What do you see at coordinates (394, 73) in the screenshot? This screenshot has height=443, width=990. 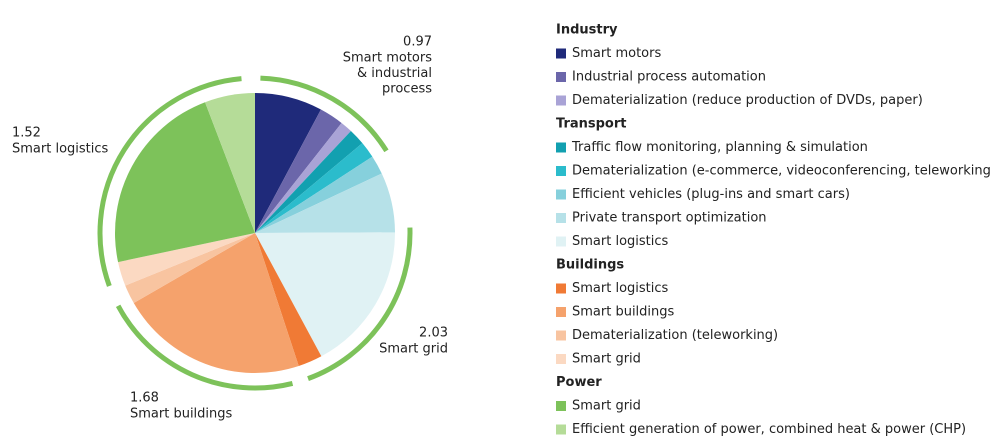 I see `annotation-label: & industrial` at bounding box center [394, 73].